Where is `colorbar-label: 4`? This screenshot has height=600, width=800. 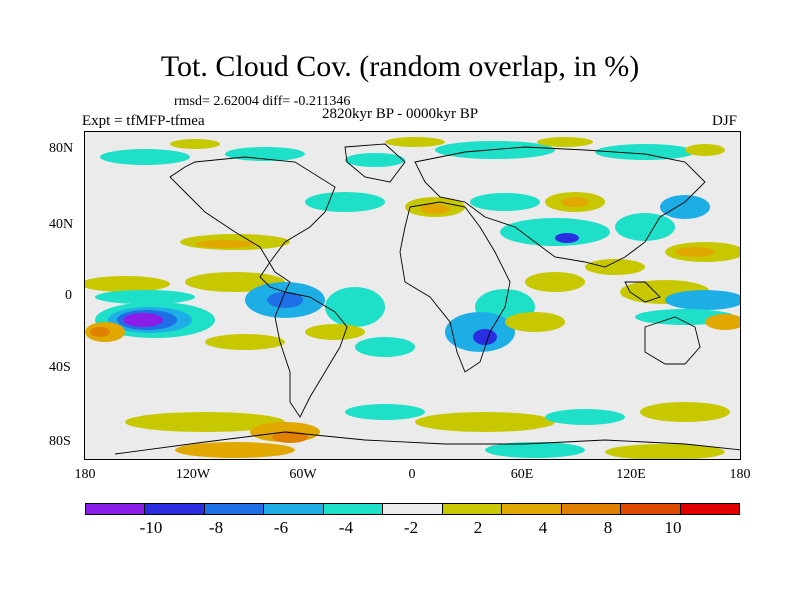 colorbar-label: 4 is located at coordinates (543, 527).